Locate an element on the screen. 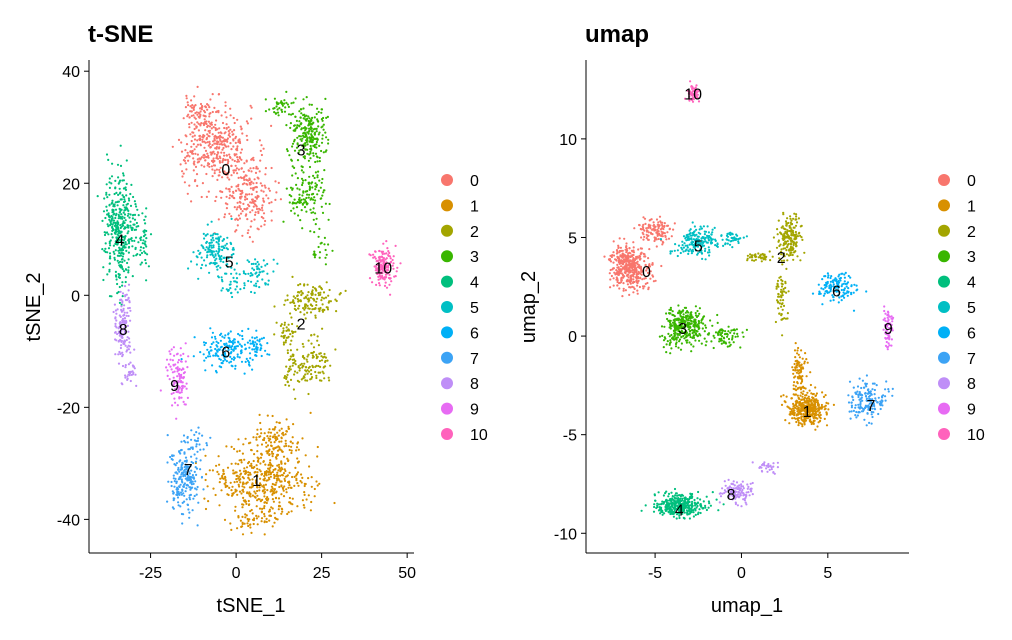 This screenshot has height=640, width=1012. tsne-cluster-label: 8 is located at coordinates (123, 330).